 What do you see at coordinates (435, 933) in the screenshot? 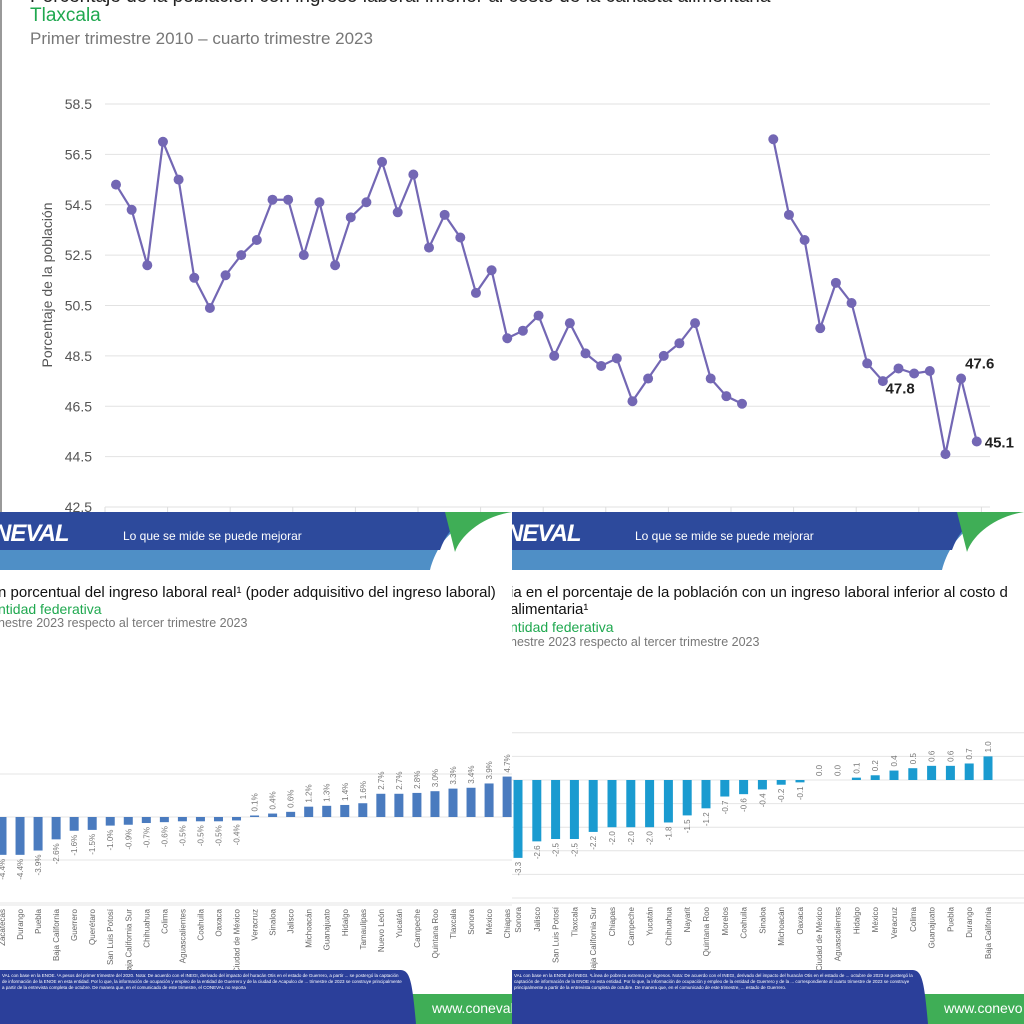
I see `category-label: Quintana Roo` at bounding box center [435, 933].